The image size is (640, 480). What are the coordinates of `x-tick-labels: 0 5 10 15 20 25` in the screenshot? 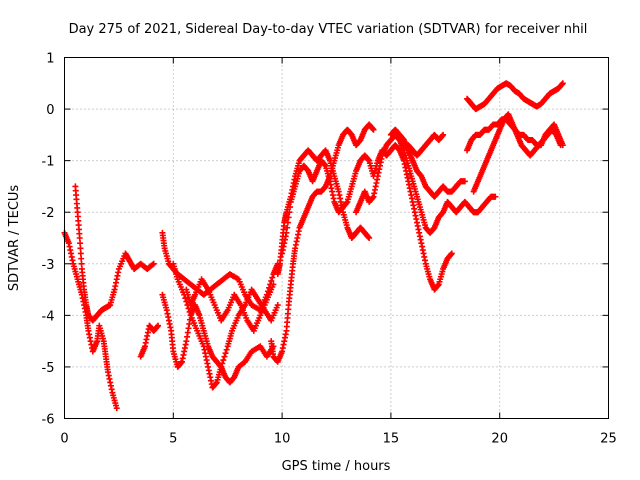 It's located at (338, 439).